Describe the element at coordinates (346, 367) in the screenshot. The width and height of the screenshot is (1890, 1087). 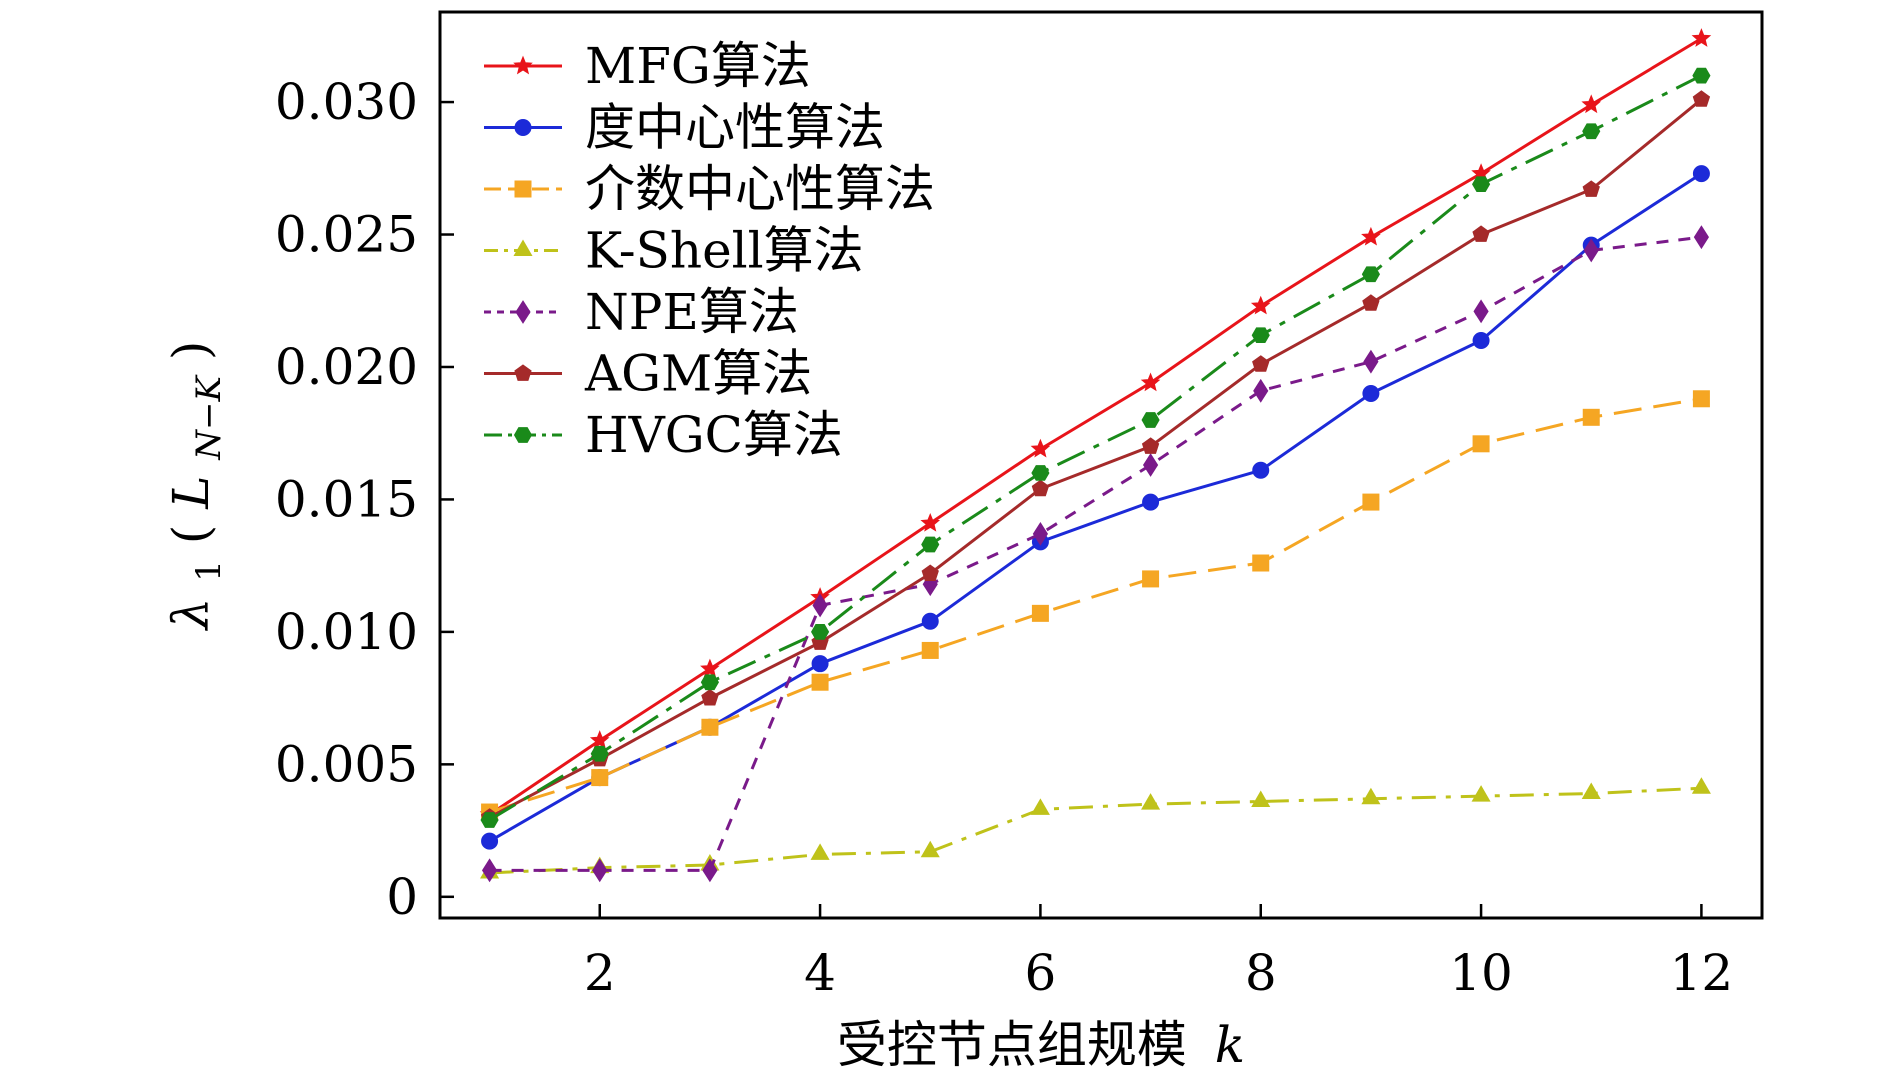
I see `y-tick-label: 0.020` at that location.